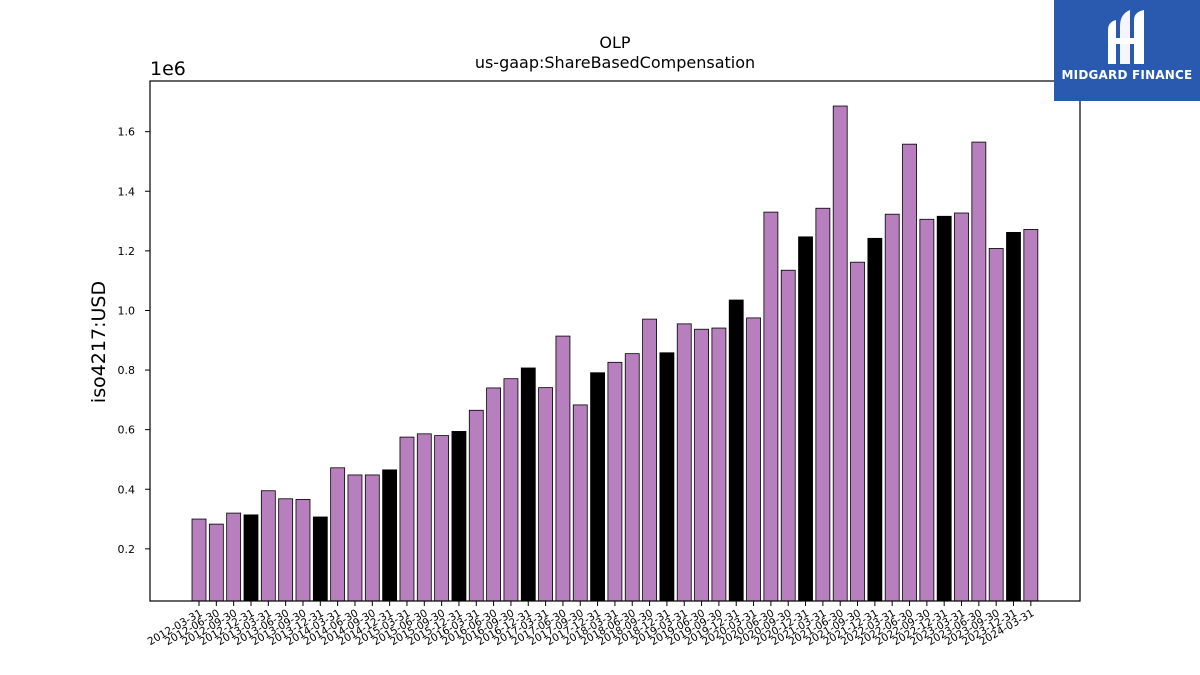 Image resolution: width=1200 pixels, height=675 pixels. I want to click on midgard-m-logo-icon, so click(1126, 37).